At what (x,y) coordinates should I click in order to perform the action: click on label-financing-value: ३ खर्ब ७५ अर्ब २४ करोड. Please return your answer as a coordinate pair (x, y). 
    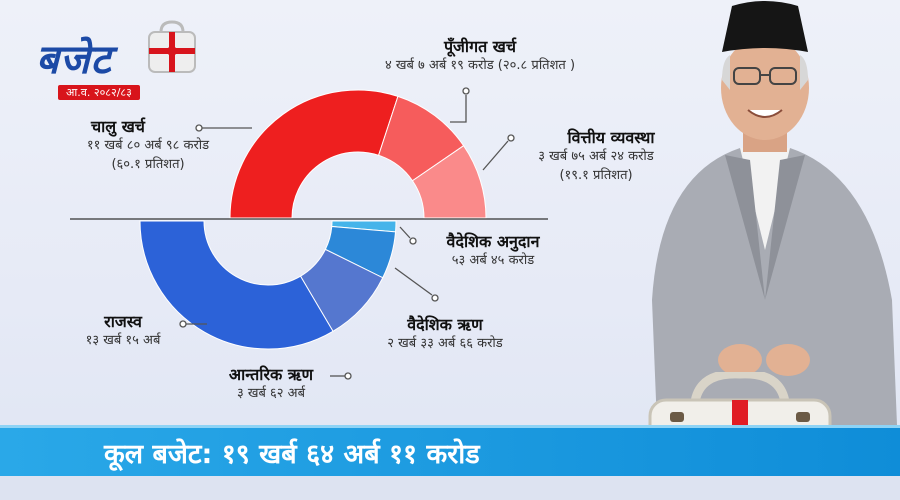
    Looking at the image, I should click on (596, 156).